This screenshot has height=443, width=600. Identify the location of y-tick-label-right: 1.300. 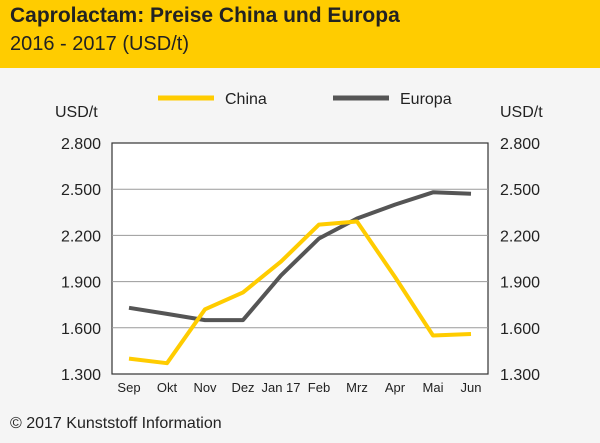
(520, 375).